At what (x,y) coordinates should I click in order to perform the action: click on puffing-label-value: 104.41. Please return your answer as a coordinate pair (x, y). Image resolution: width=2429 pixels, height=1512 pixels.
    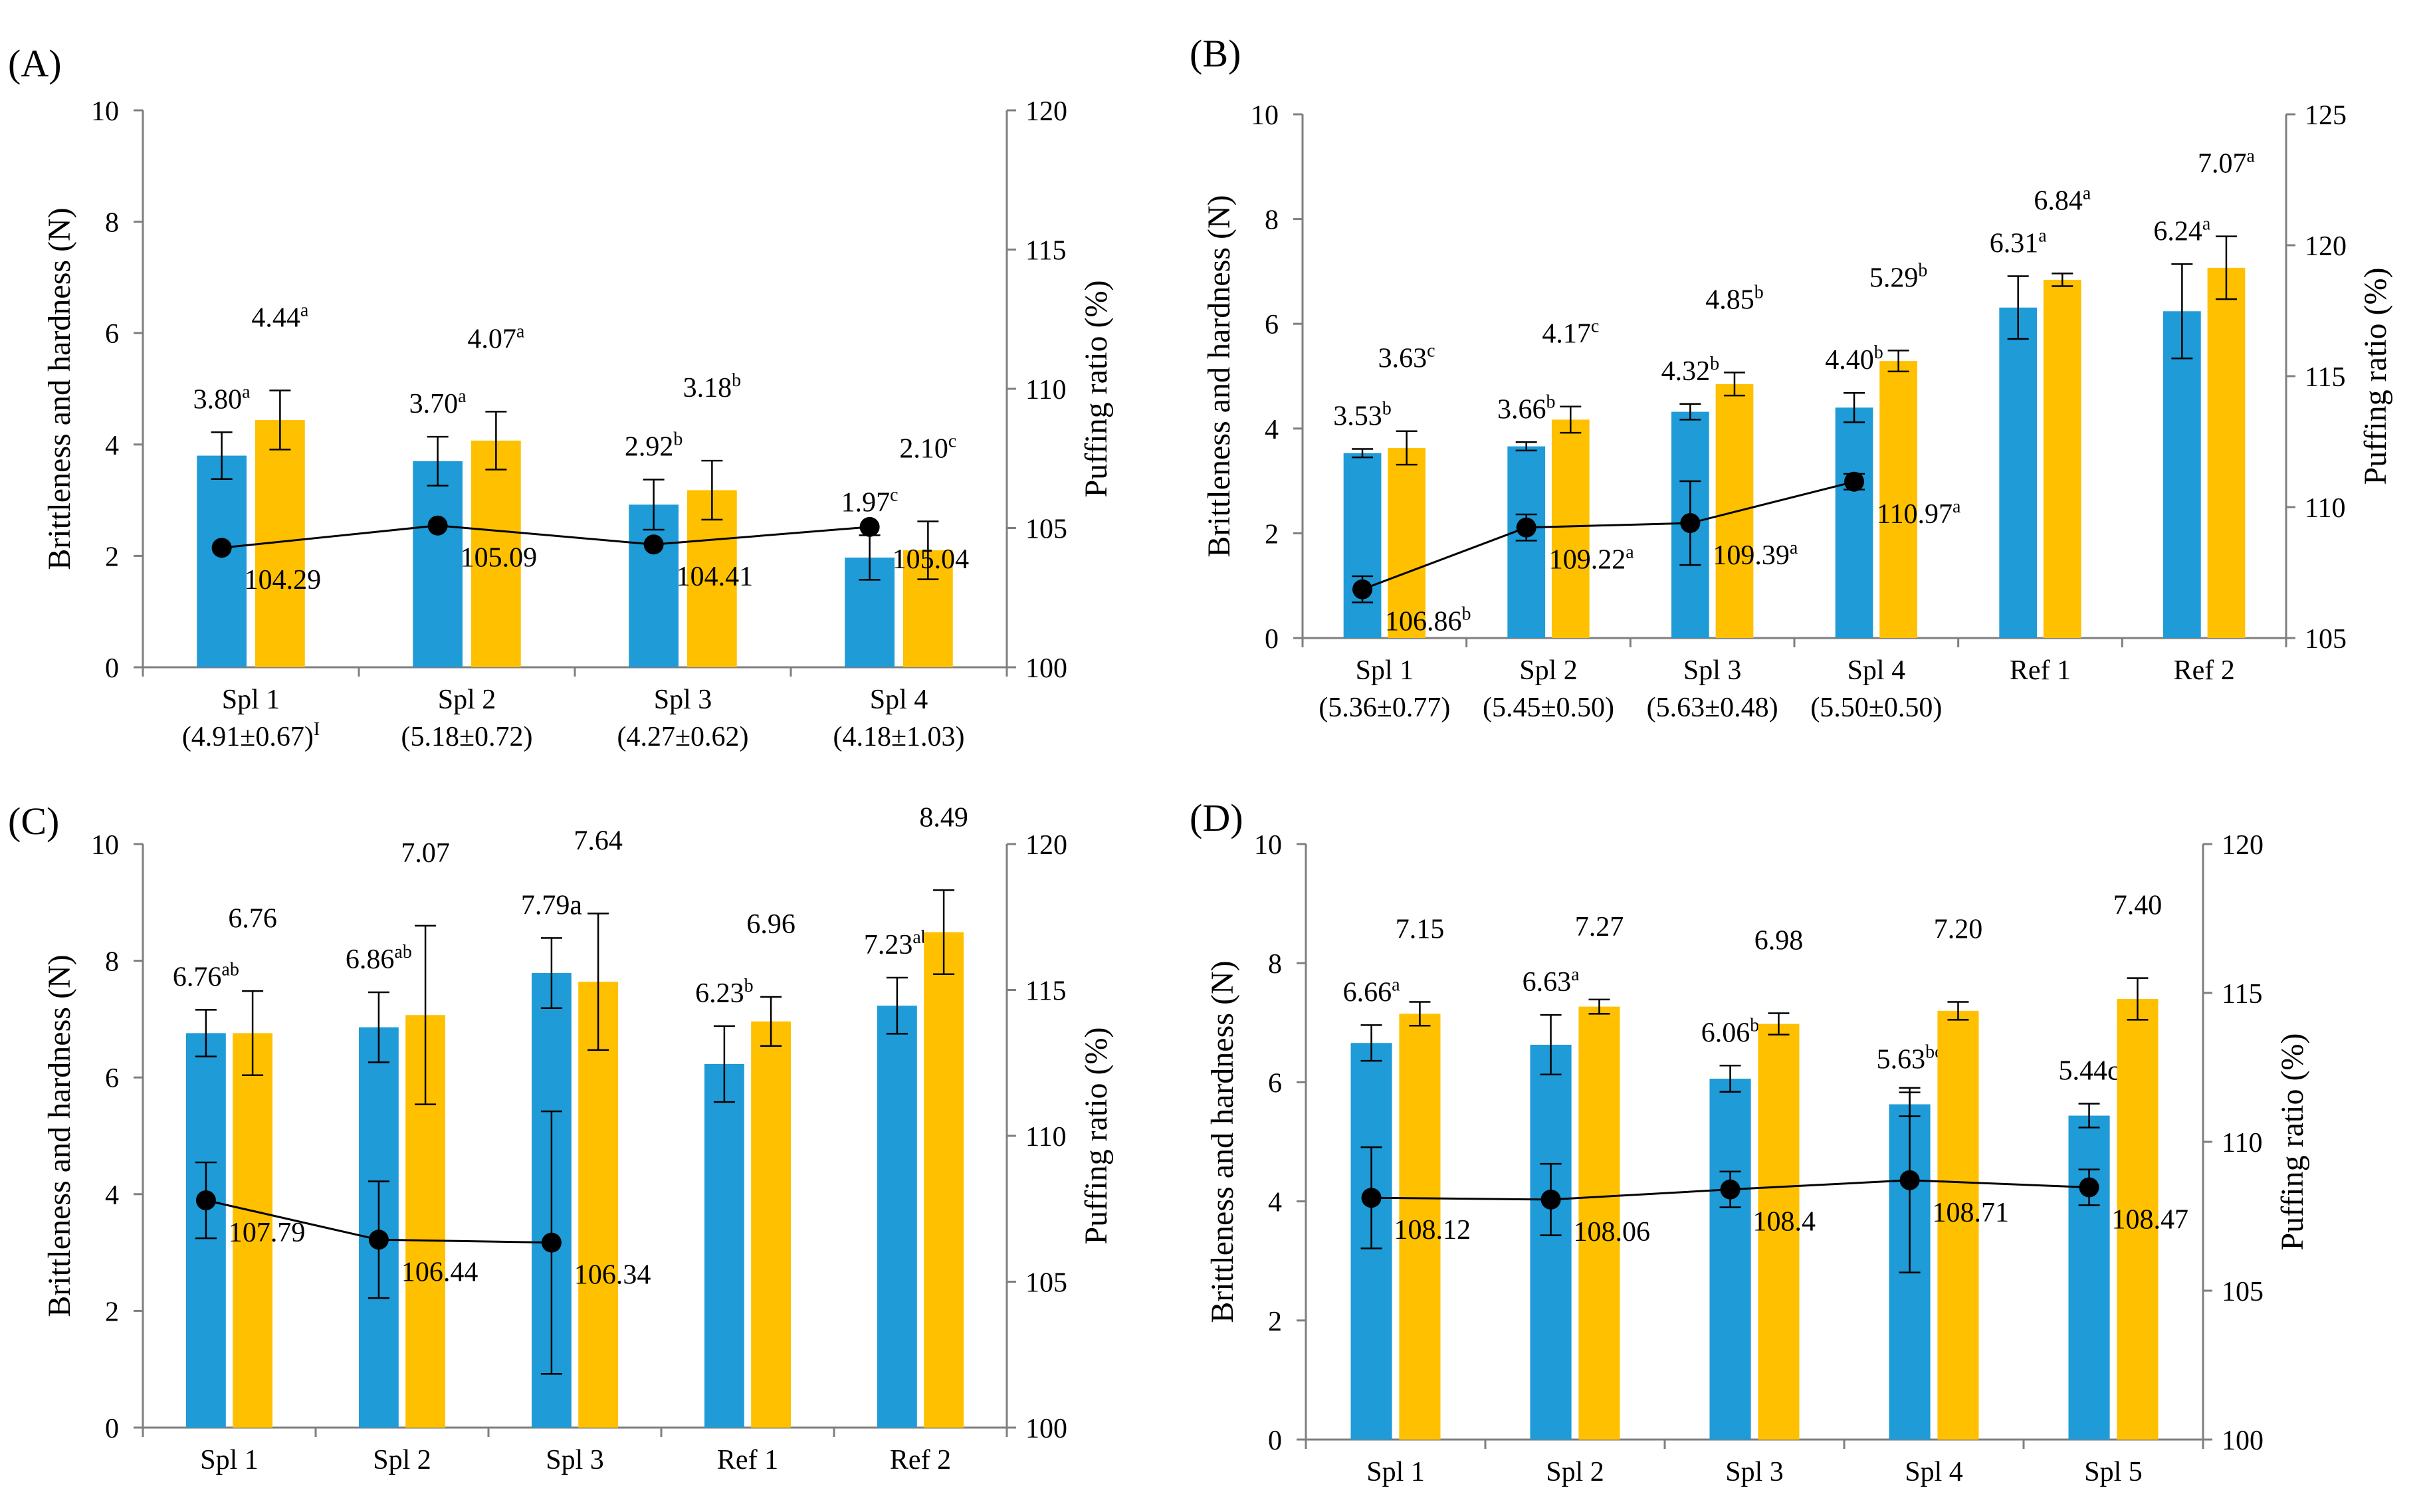
    Looking at the image, I should click on (716, 577).